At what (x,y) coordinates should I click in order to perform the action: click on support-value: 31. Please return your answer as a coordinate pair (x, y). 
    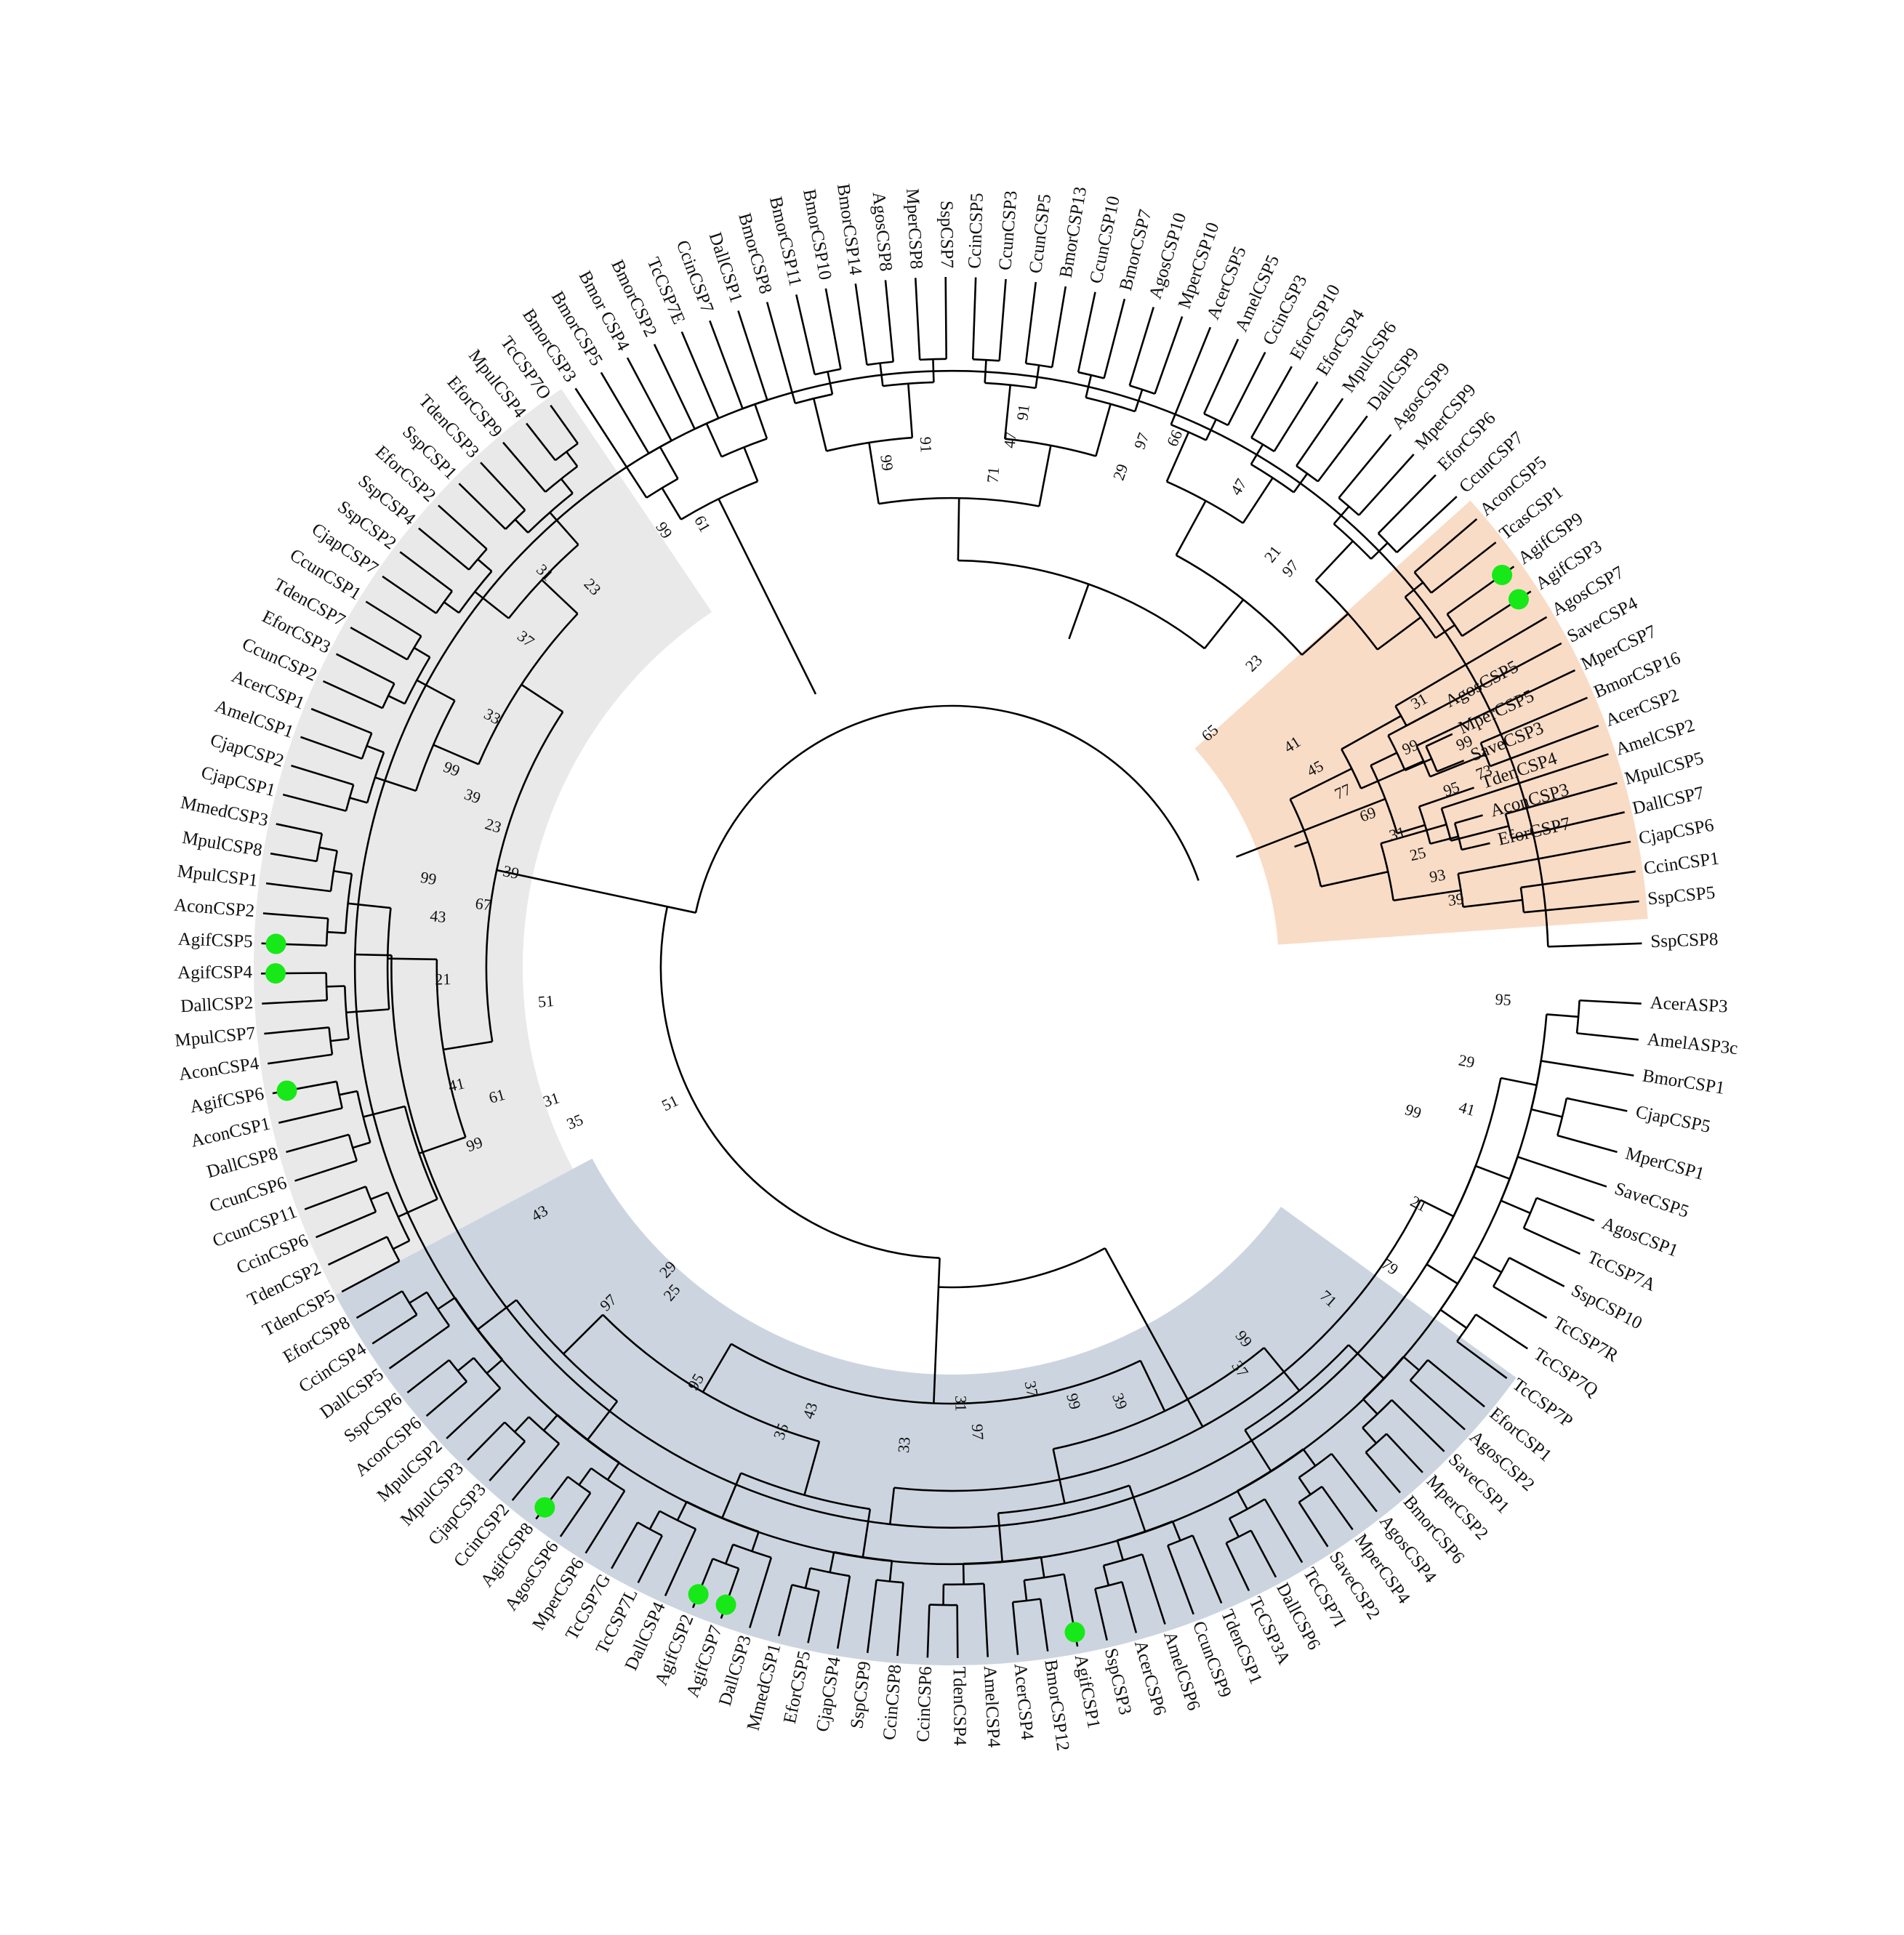
    Looking at the image, I should click on (961, 1404).